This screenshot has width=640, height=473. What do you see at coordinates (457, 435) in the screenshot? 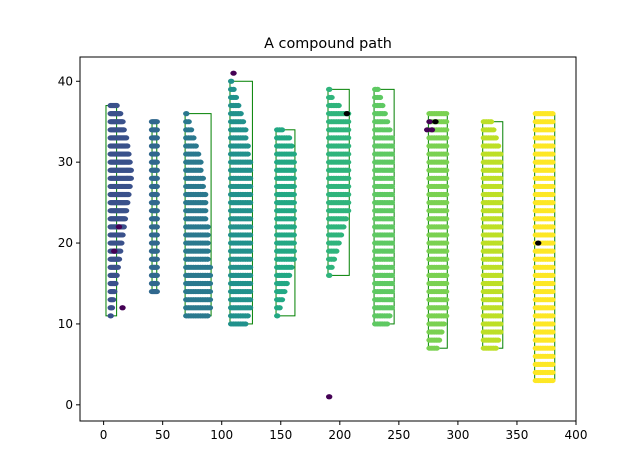
I see `x-tick-label: 300` at bounding box center [457, 435].